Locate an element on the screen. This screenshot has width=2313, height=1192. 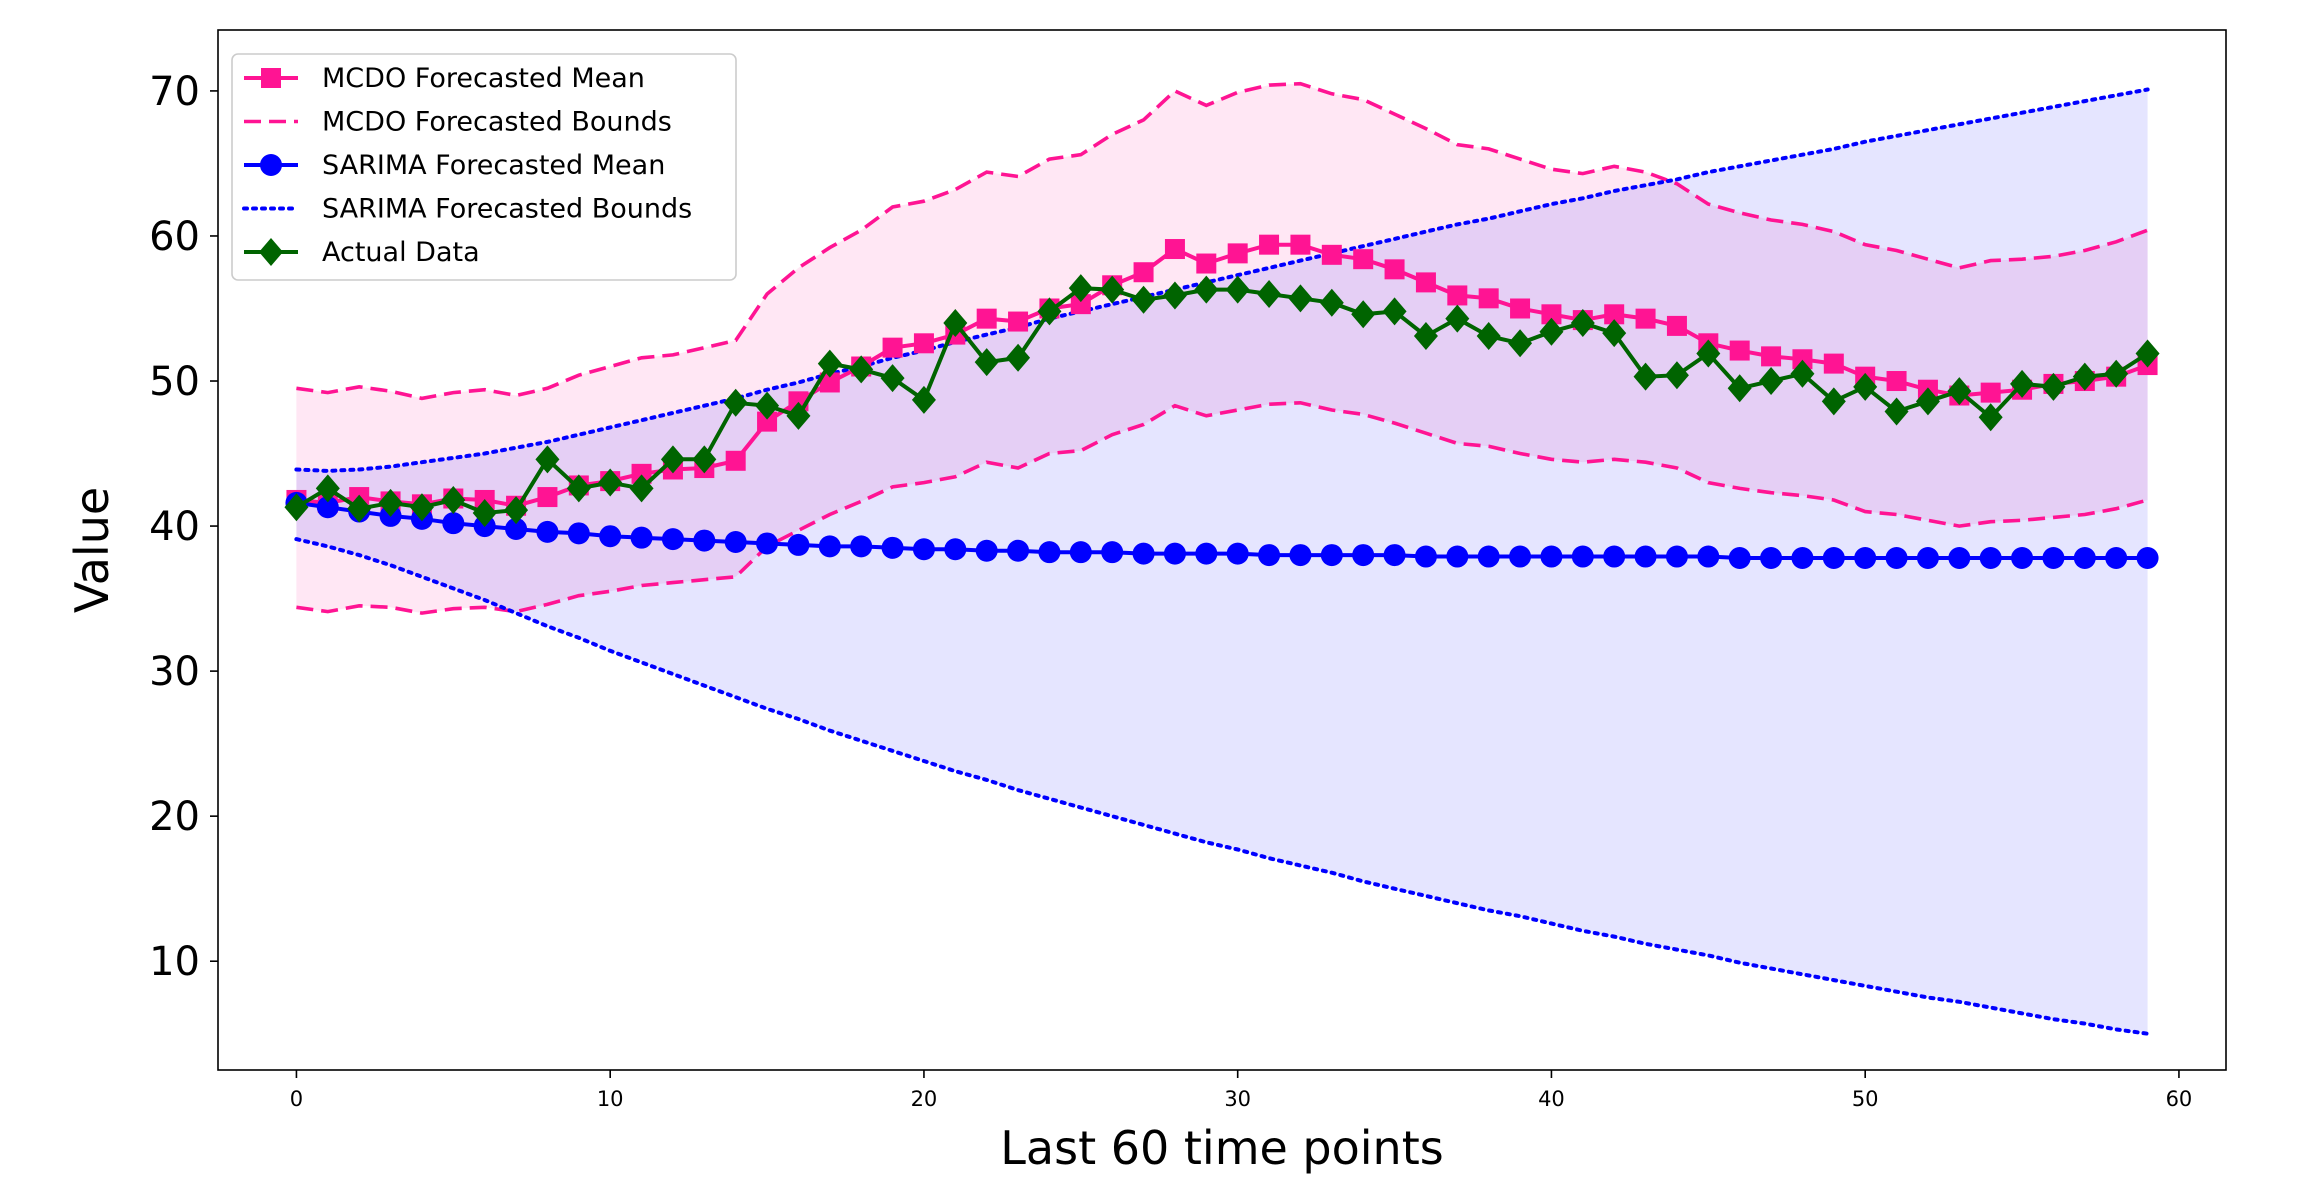
x-tick-label: 60 is located at coordinates (2179, 1099).